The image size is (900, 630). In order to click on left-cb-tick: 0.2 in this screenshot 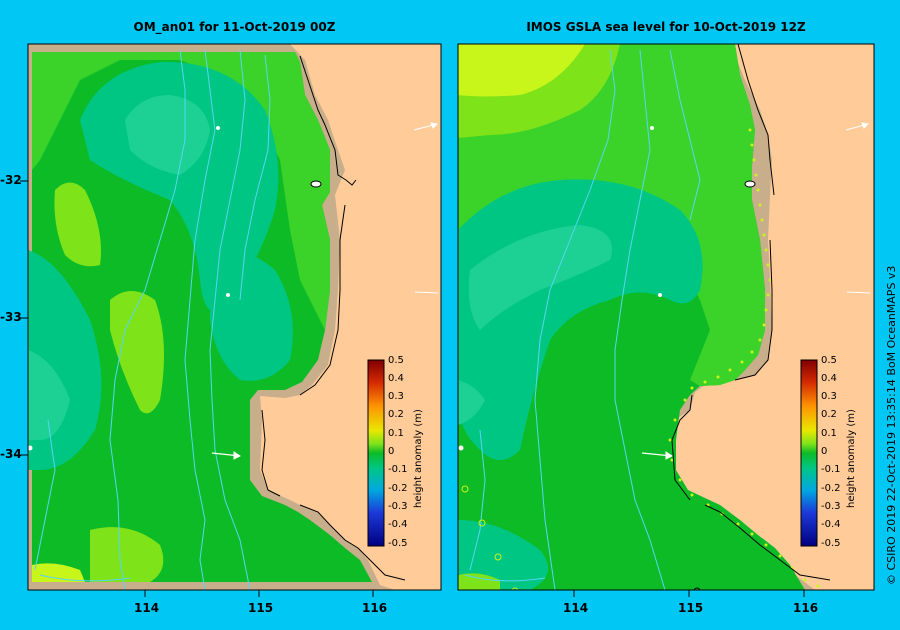, I will do `click(396, 414)`.